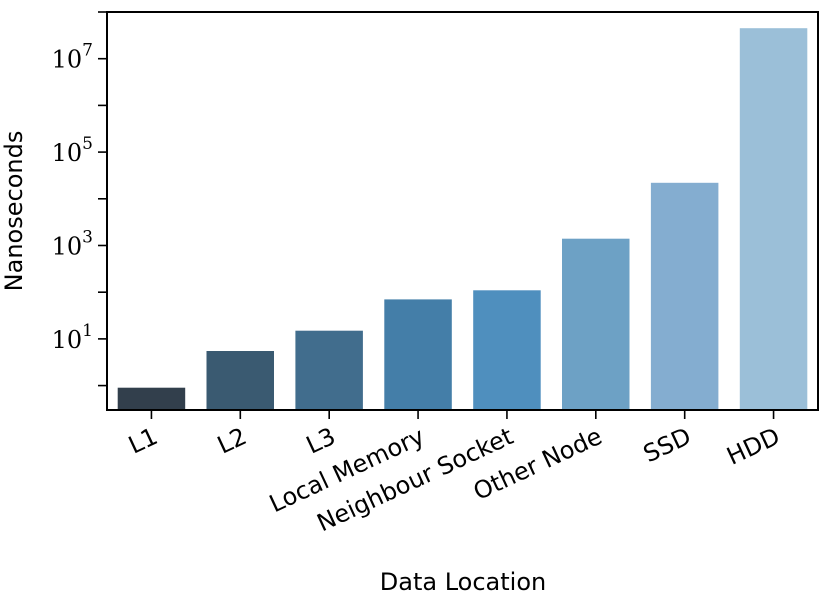 The height and width of the screenshot is (598, 830). I want to click on y-axis-title: Nanoseconds, so click(14, 211).